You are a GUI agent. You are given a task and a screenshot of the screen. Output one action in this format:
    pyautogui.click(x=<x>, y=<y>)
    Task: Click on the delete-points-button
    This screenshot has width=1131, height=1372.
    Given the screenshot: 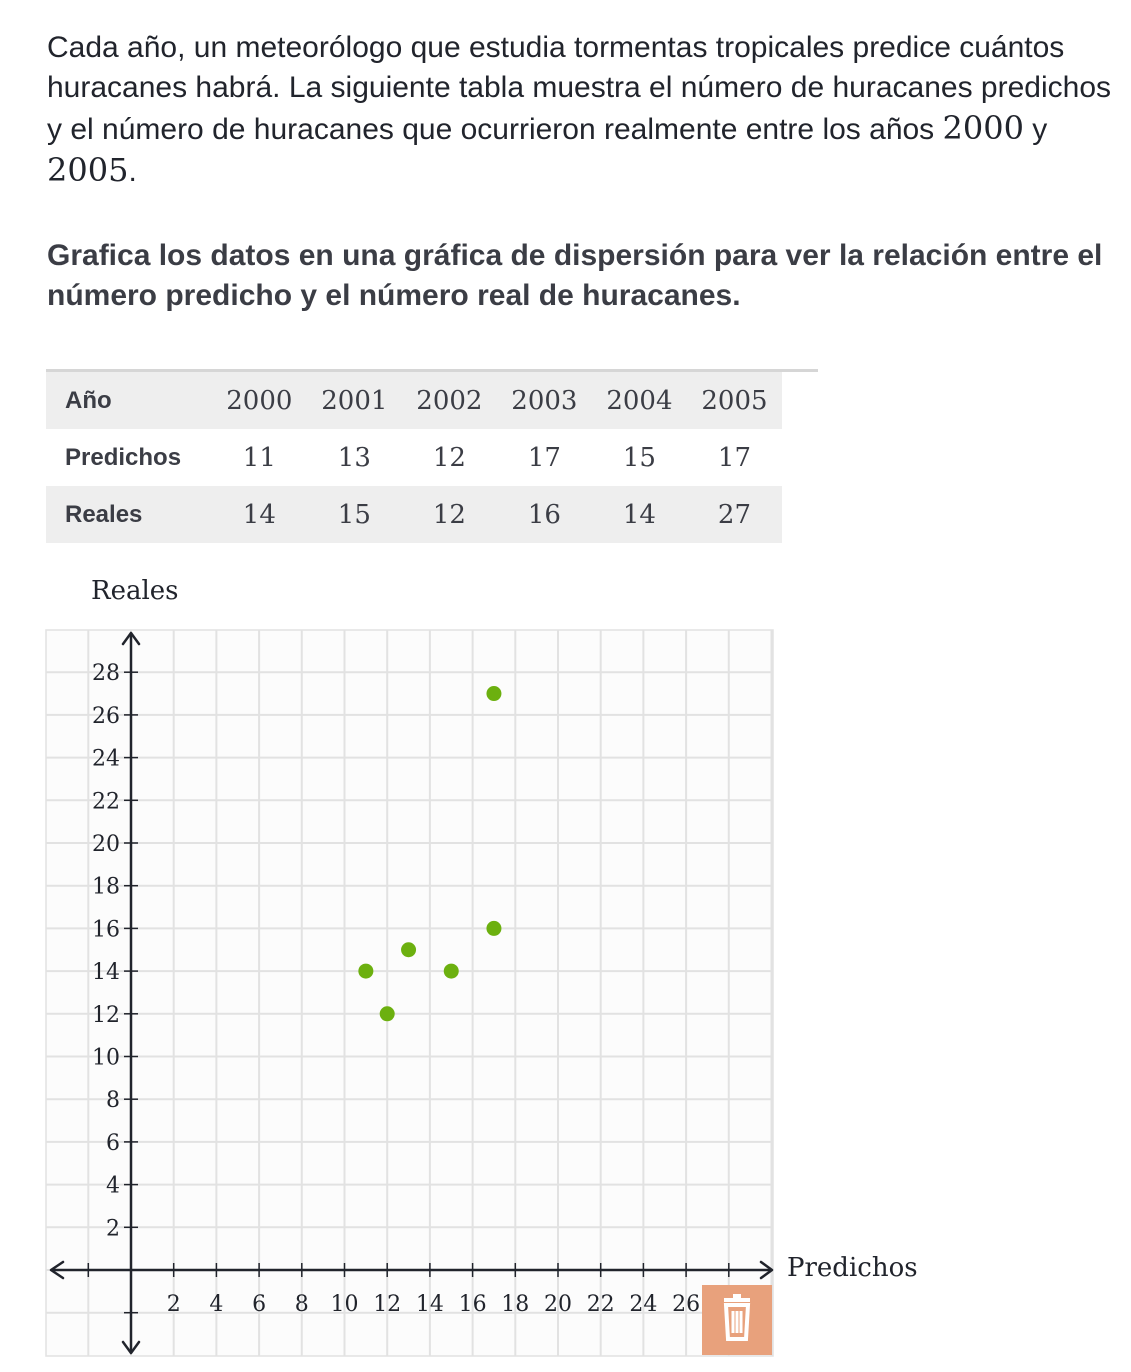 What is the action you would take?
    pyautogui.click(x=737, y=1320)
    